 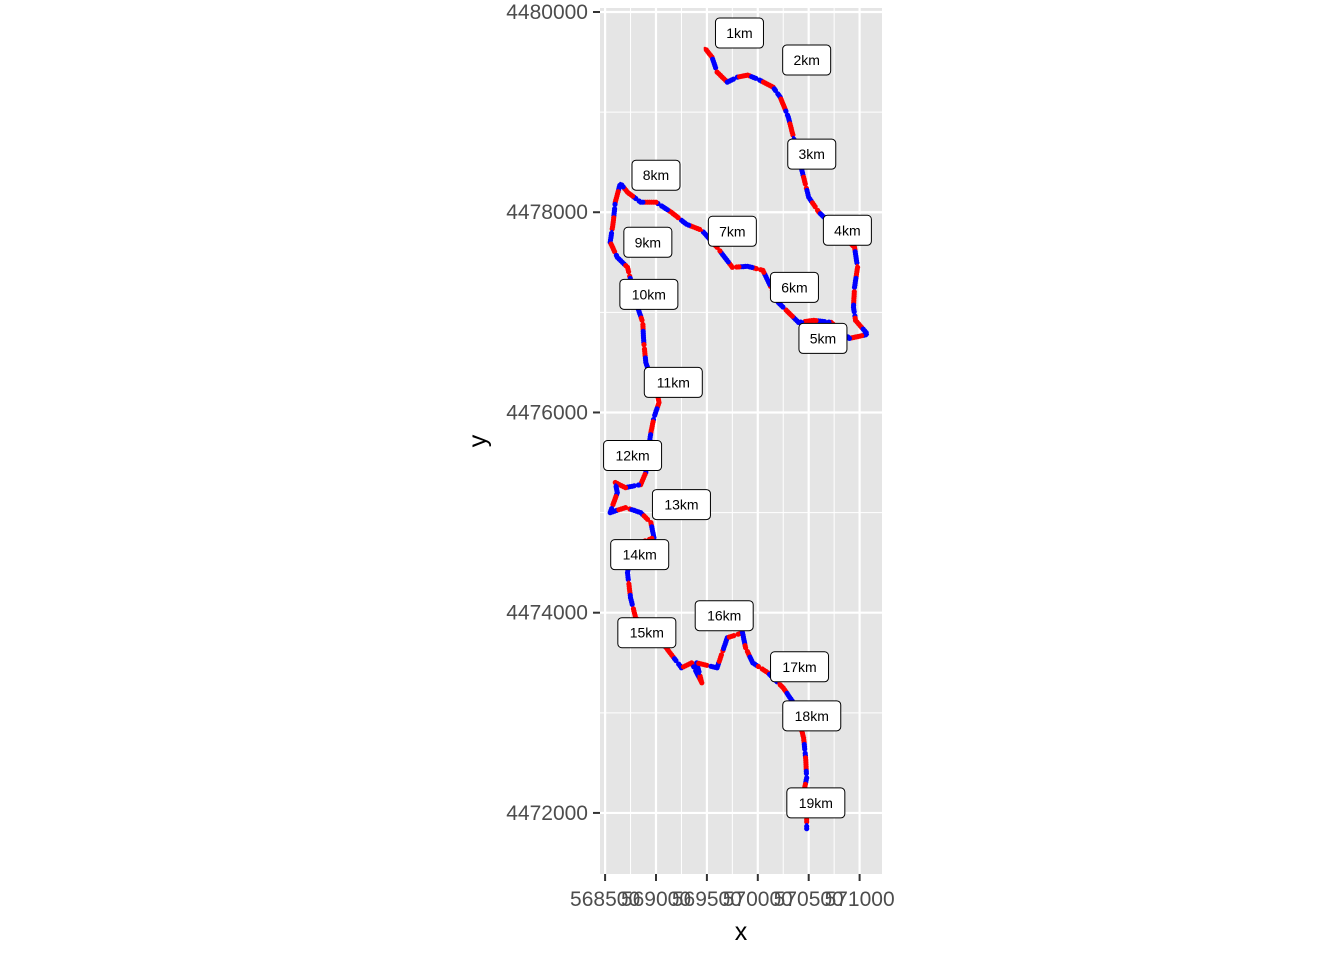 I want to click on km-label-box: 10km, so click(x=649, y=294).